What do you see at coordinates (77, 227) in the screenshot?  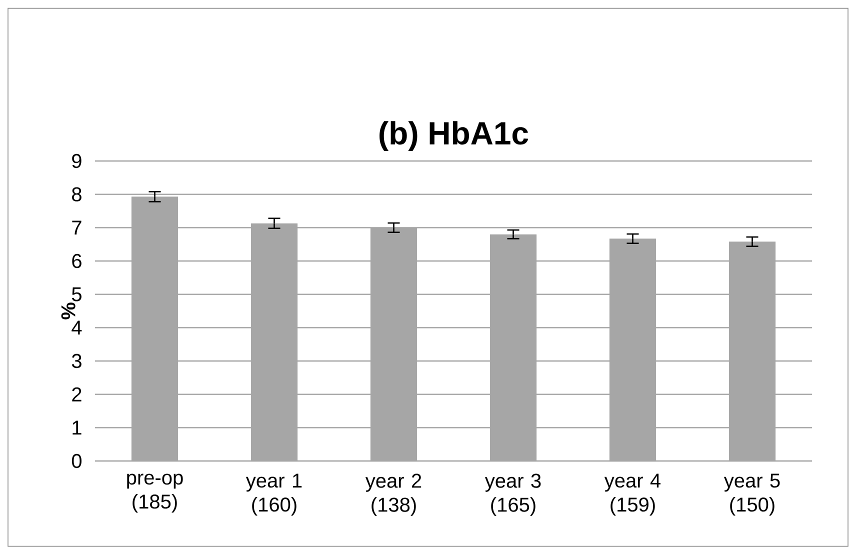 I see `y-tick-label: 7` at bounding box center [77, 227].